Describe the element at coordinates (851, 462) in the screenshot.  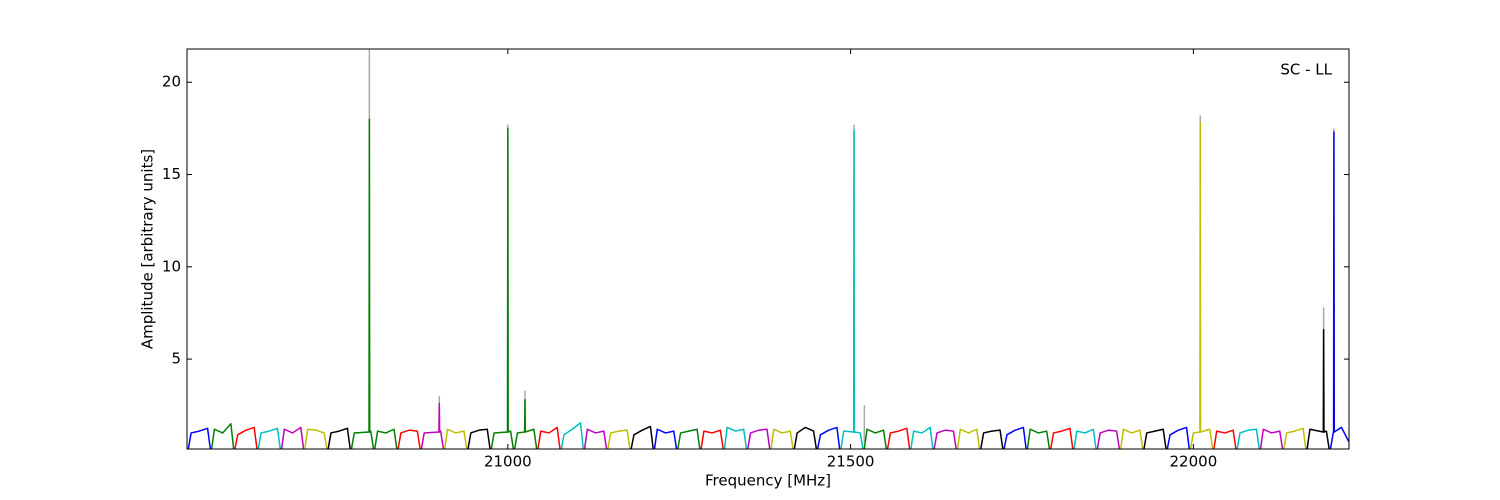
I see `x-tick-label: 21500` at that location.